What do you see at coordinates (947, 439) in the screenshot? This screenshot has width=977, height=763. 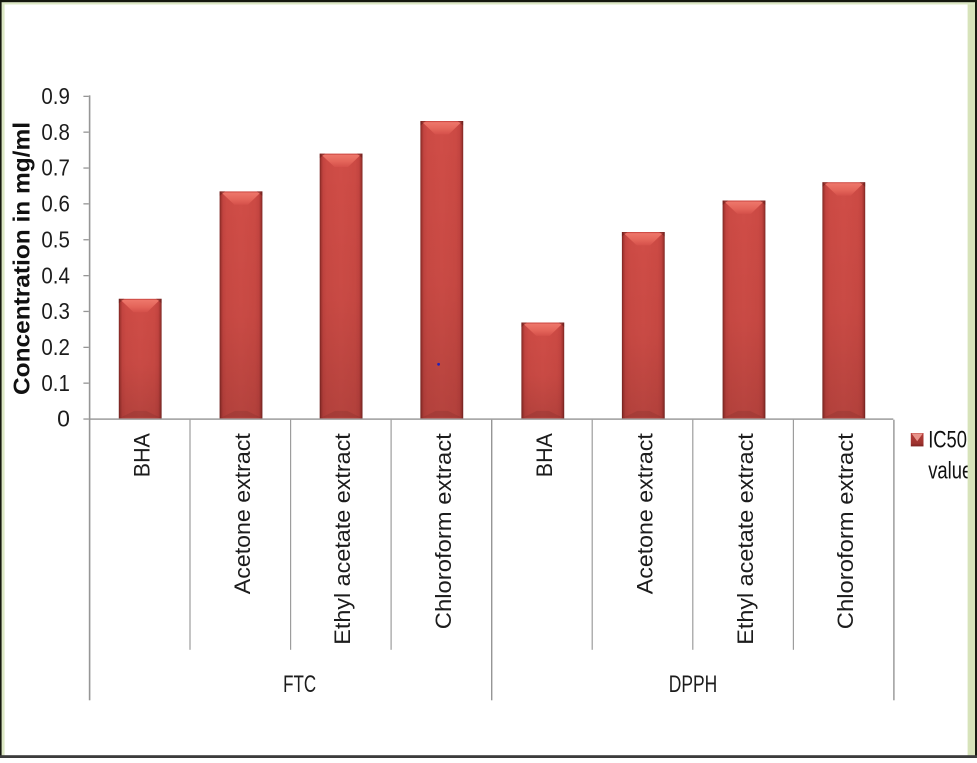 I see `svg-text: IC50` at bounding box center [947, 439].